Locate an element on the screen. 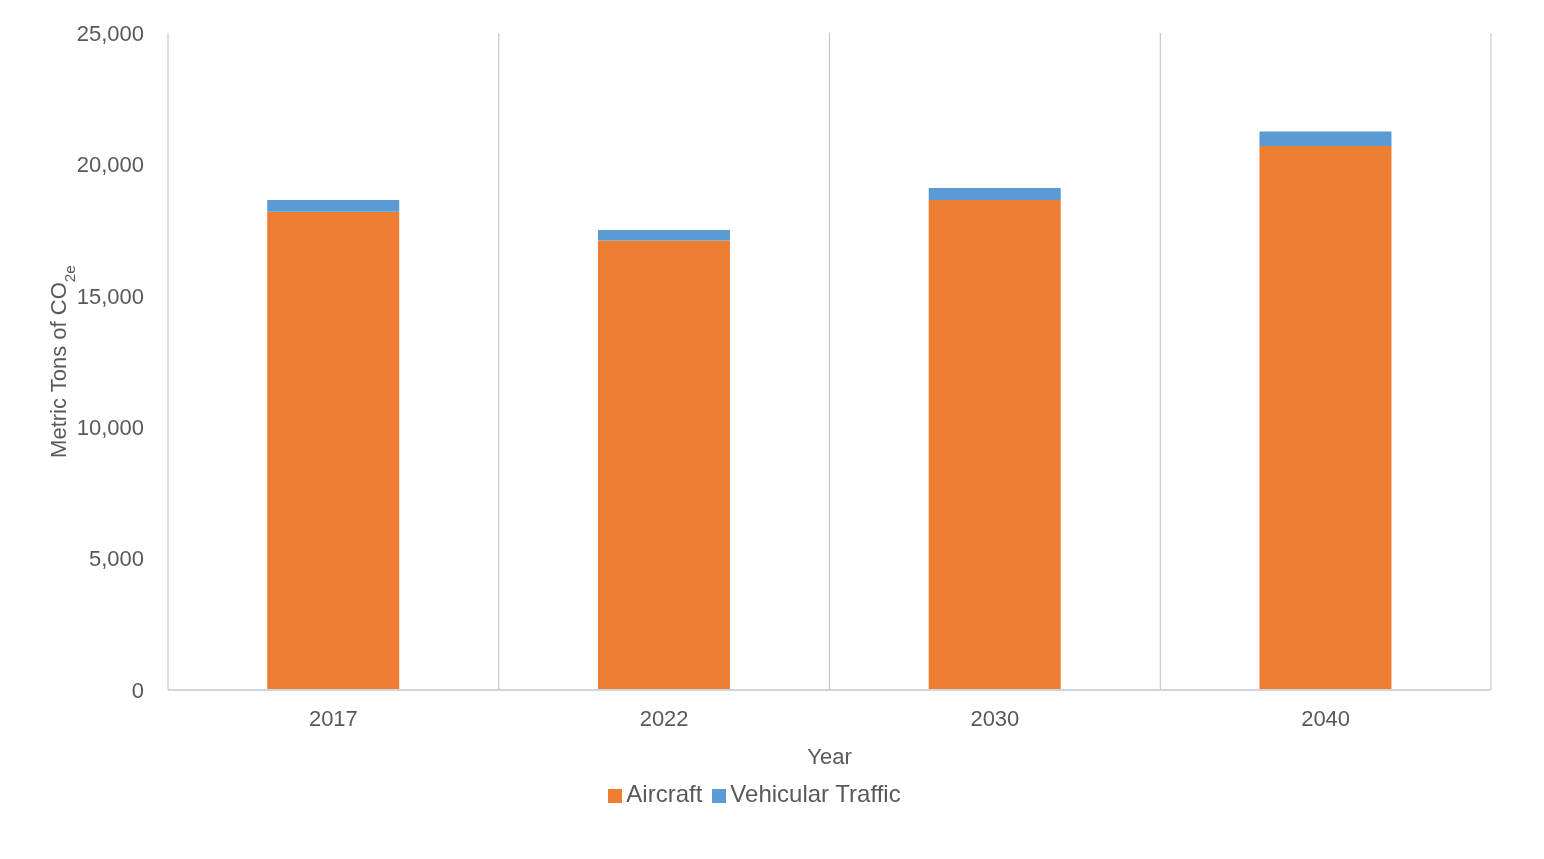  legend-label: Aircraft is located at coordinates (664, 793).